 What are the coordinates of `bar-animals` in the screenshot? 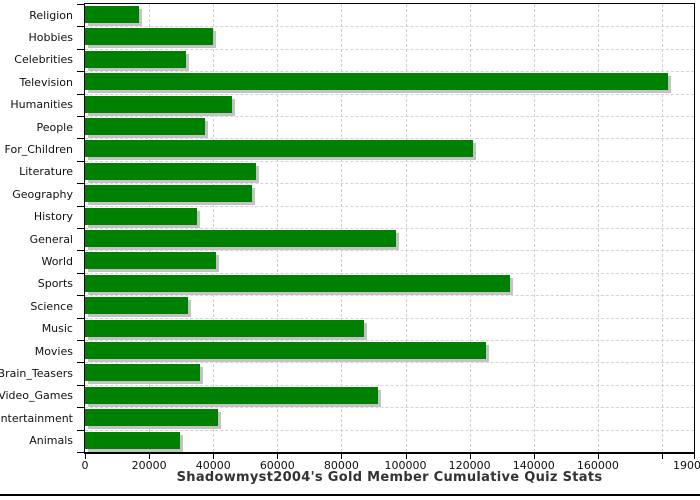 It's located at (132, 440).